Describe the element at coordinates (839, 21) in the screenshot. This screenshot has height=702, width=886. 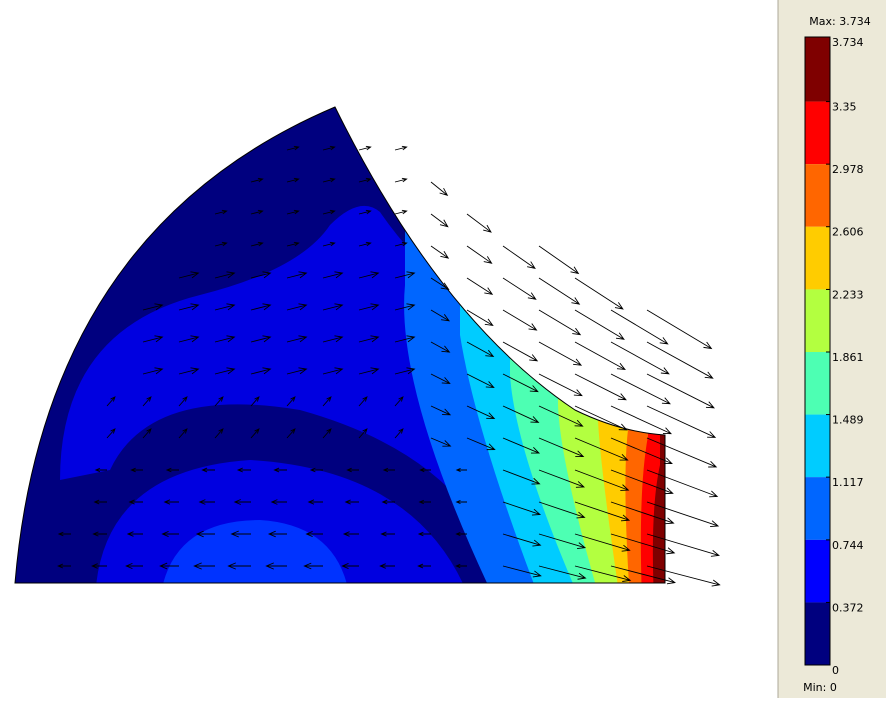
I see `max-label: Max: 3.734` at that location.